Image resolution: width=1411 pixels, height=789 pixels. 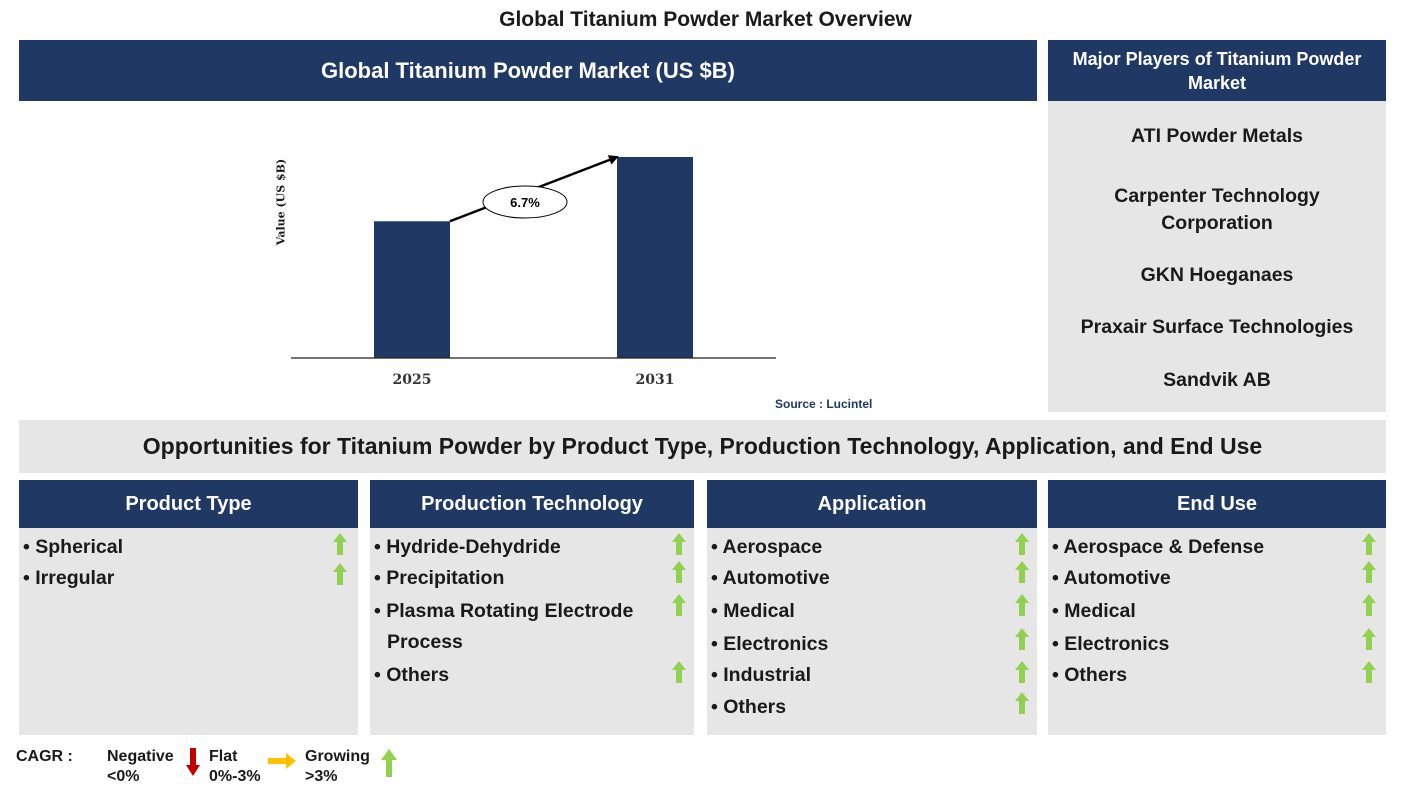 What do you see at coordinates (767, 547) in the screenshot?
I see `list-item: • Aerospace` at bounding box center [767, 547].